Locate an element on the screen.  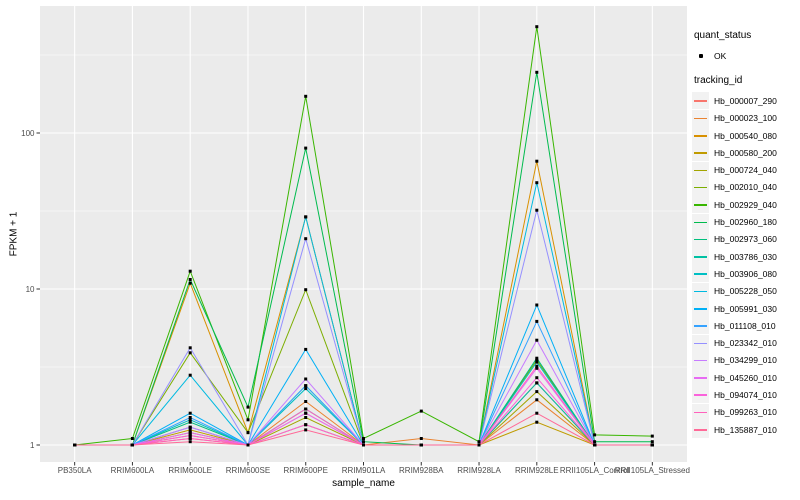
y-tick-label: 100 is located at coordinates (28, 133).